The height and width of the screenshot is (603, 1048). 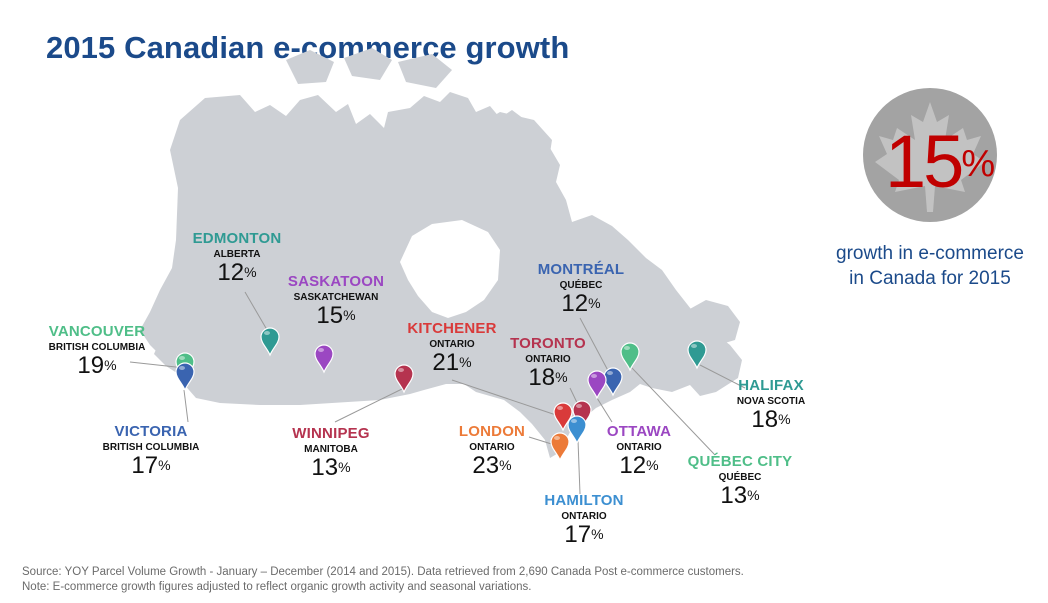 I want to click on city-label-edmonton: EDMONTON ALBERTA 12%, so click(x=237, y=257).